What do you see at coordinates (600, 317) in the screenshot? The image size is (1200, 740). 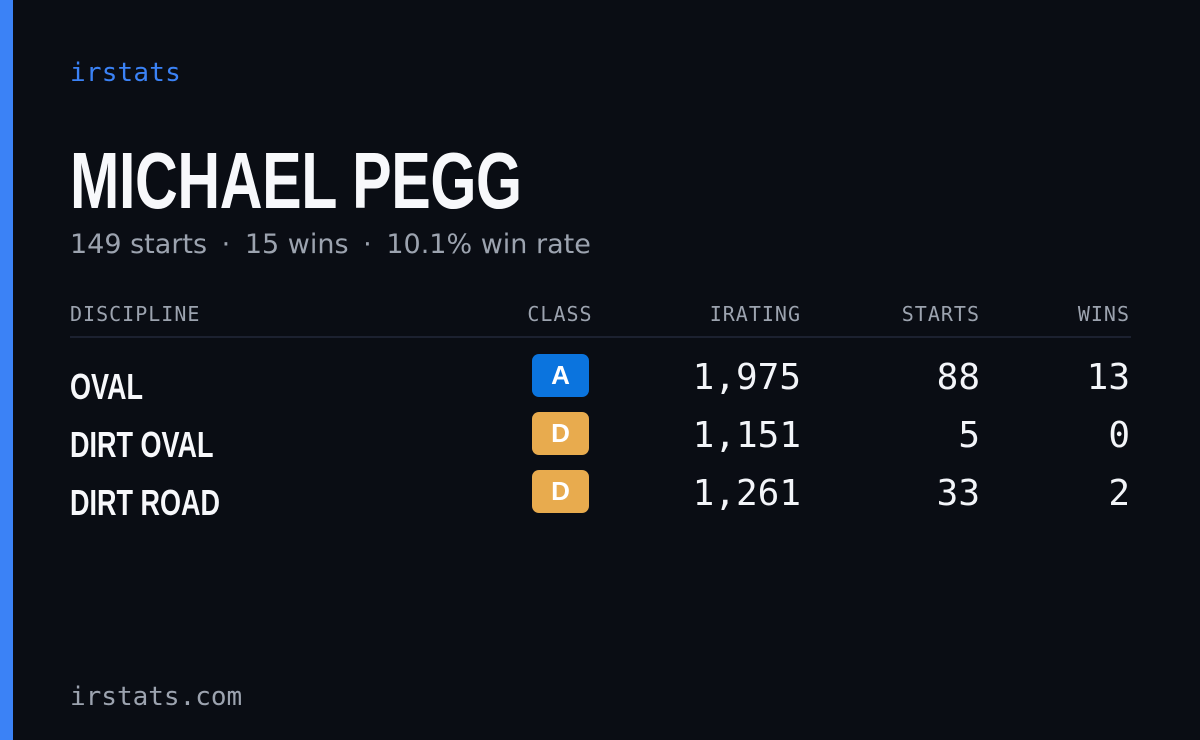 I see `table-header: DISCIPLINE CLASS IRATING STARTS WINS` at bounding box center [600, 317].